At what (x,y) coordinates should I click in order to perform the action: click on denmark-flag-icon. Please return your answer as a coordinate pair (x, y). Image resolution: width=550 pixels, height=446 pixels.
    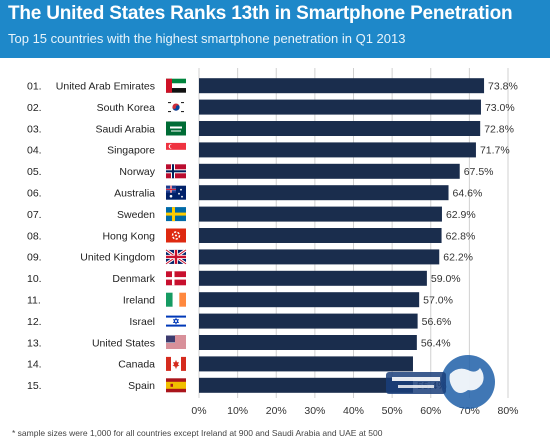
    Looking at the image, I should click on (176, 278).